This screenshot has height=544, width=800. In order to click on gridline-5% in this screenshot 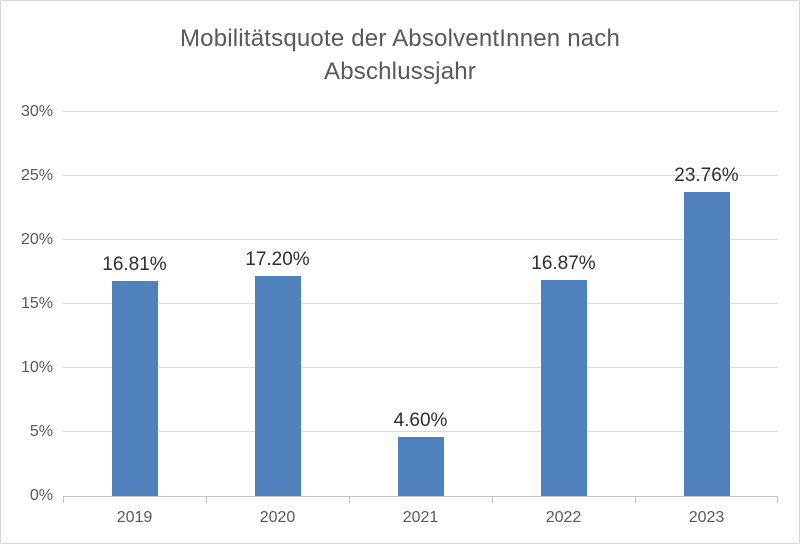, I will do `click(420, 431)`.